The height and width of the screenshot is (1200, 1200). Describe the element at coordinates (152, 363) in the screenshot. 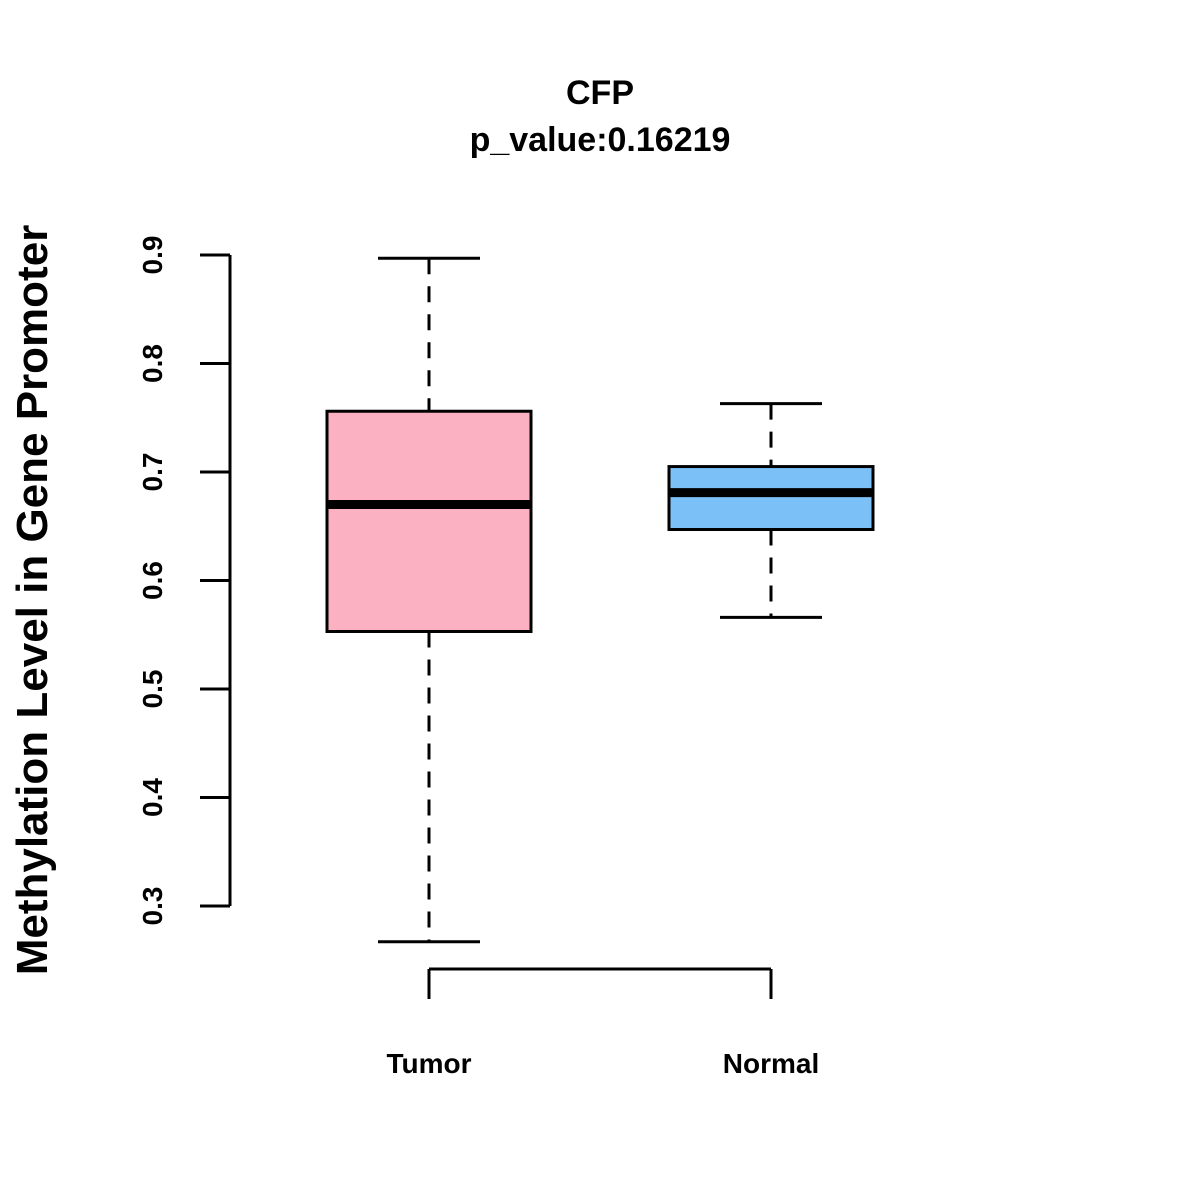

I see `y-tick-label: 0.8` at that location.